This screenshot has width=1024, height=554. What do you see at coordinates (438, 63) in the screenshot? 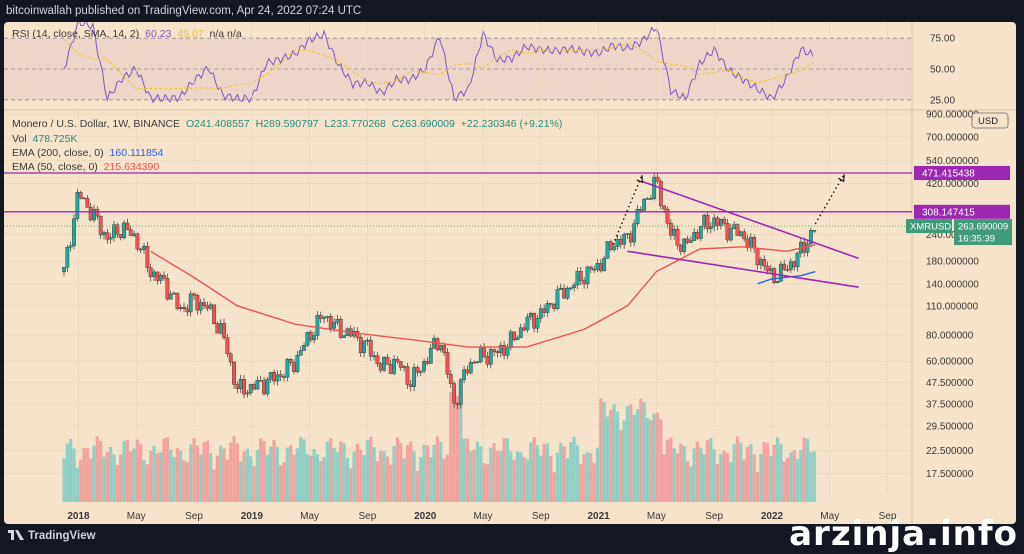
I see `rsi-line` at bounding box center [438, 63].